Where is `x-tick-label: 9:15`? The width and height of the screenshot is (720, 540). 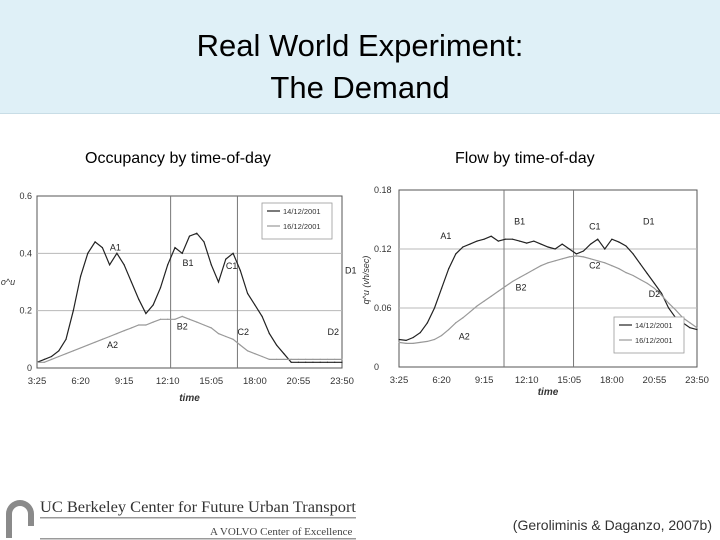
x-tick-label: 9:15 is located at coordinates (124, 381).